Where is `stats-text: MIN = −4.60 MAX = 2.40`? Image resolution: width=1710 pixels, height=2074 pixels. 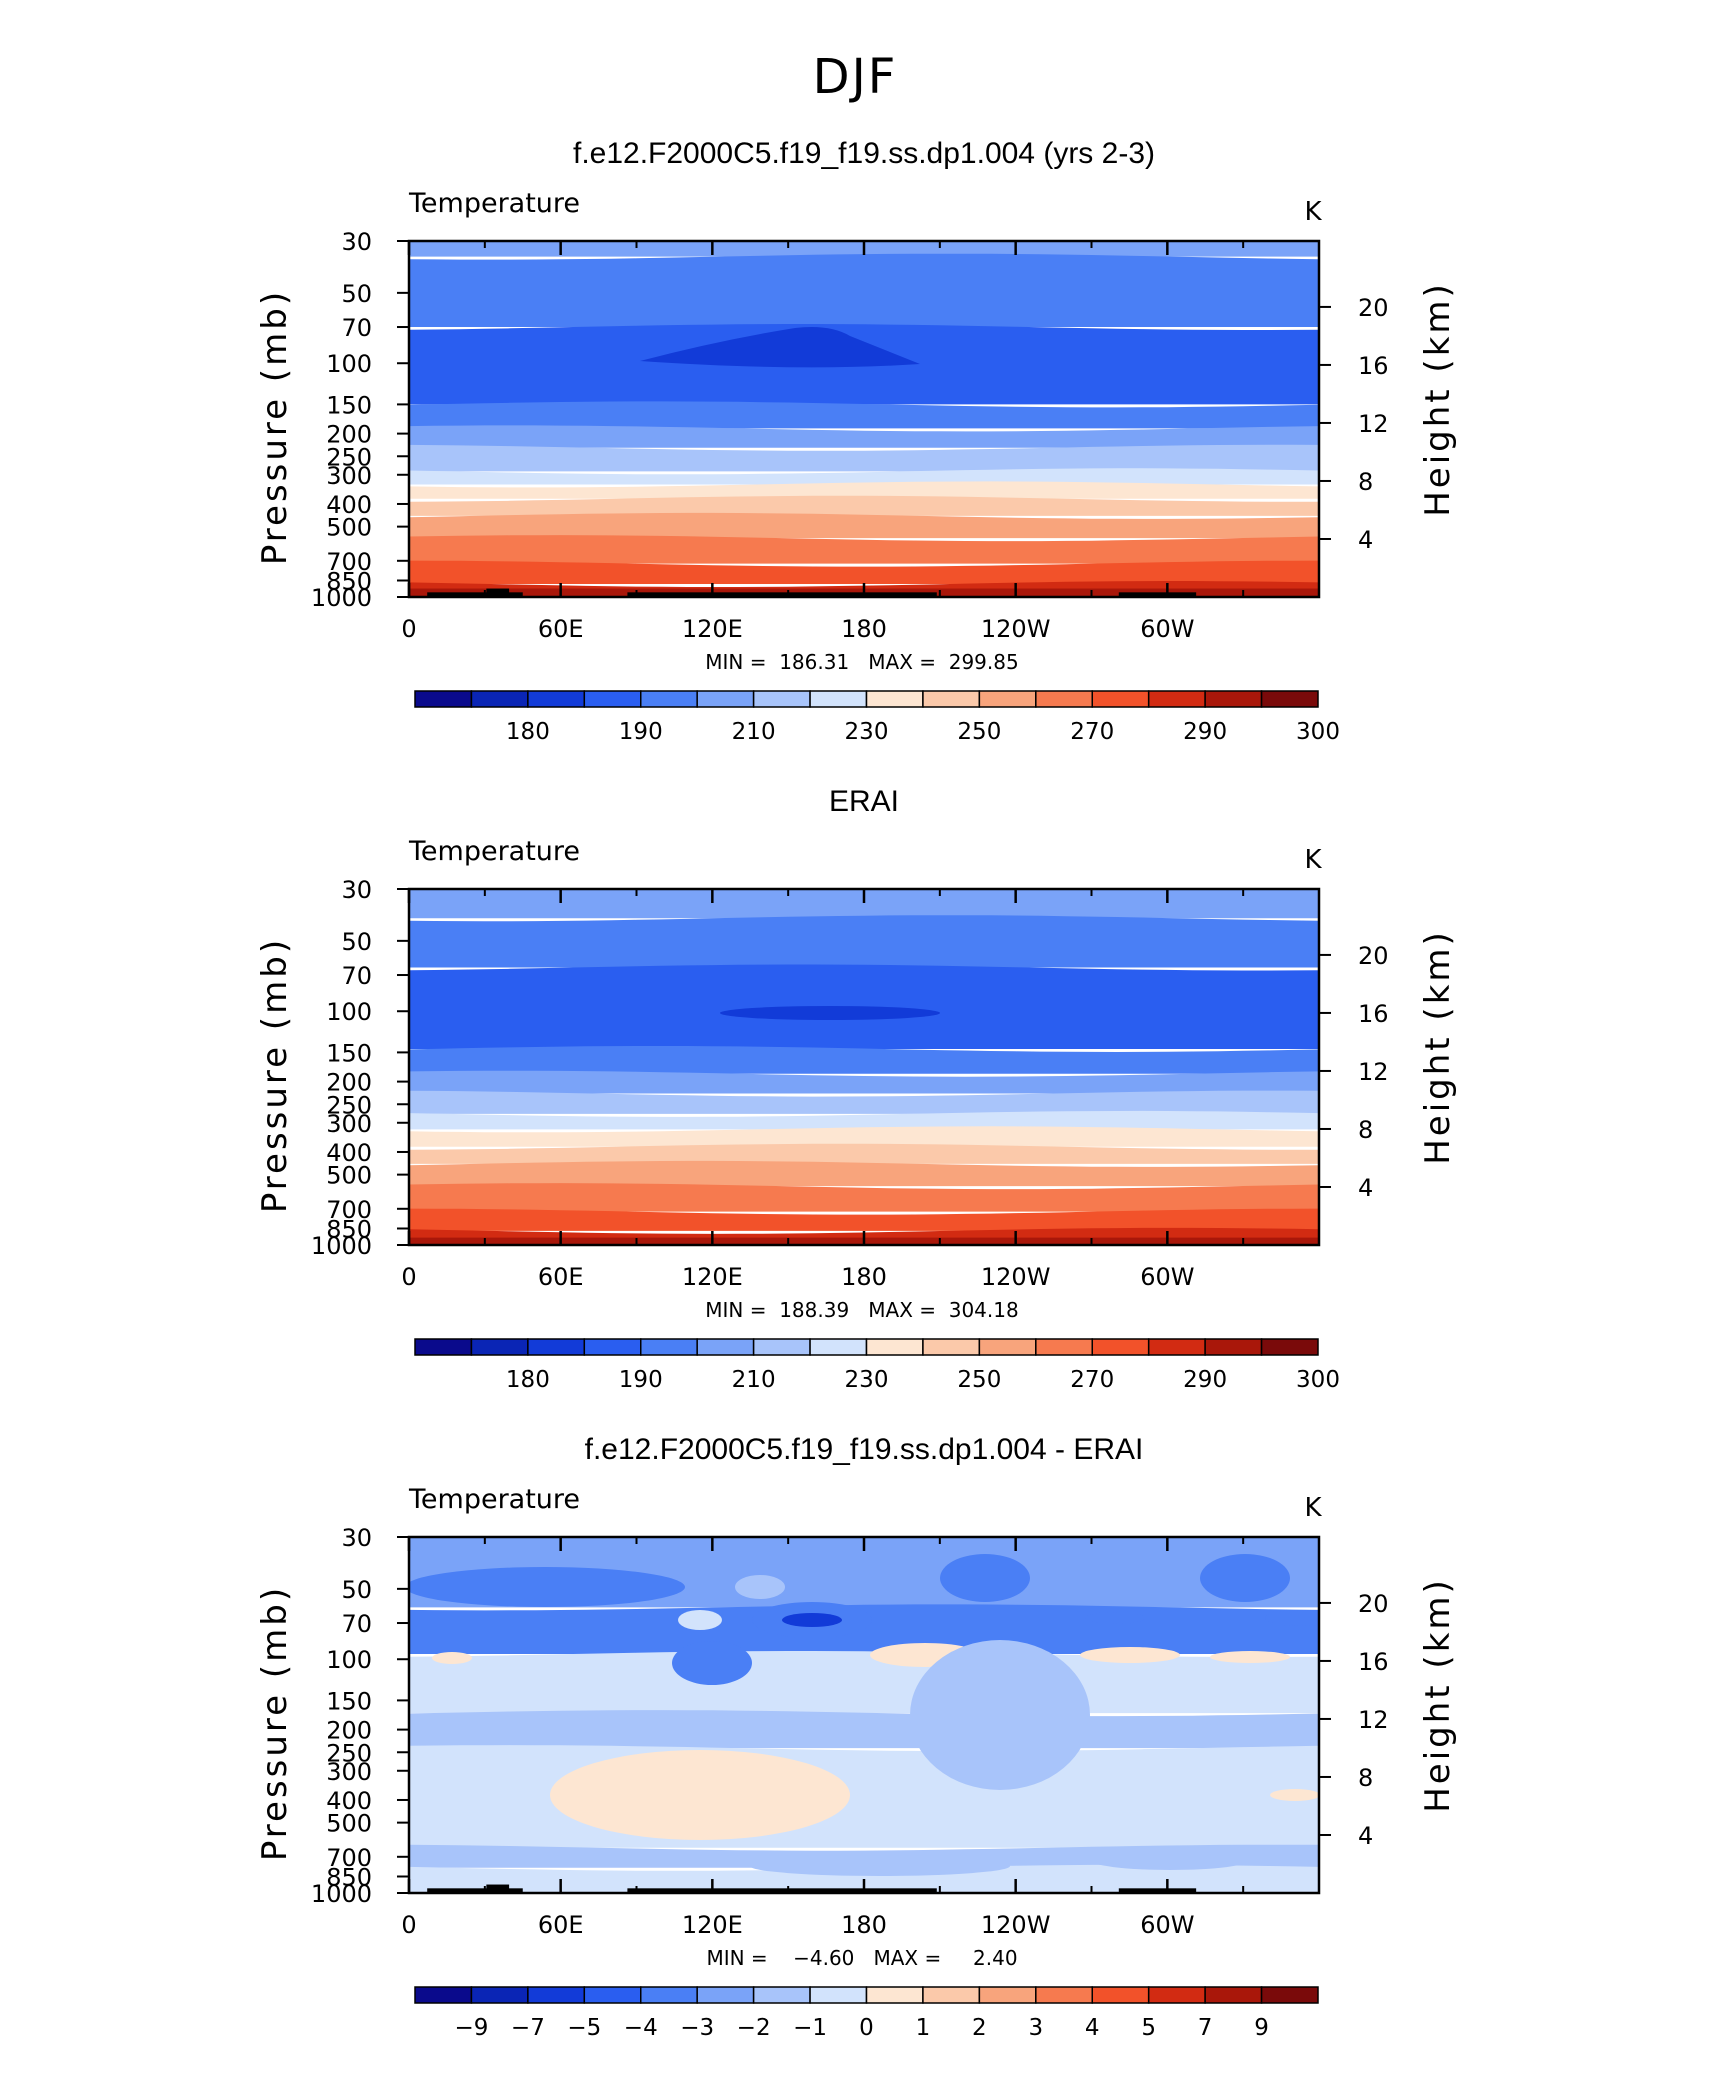
stats-text: MIN = −4.60 MAX = 2.40 is located at coordinates (861, 1958).